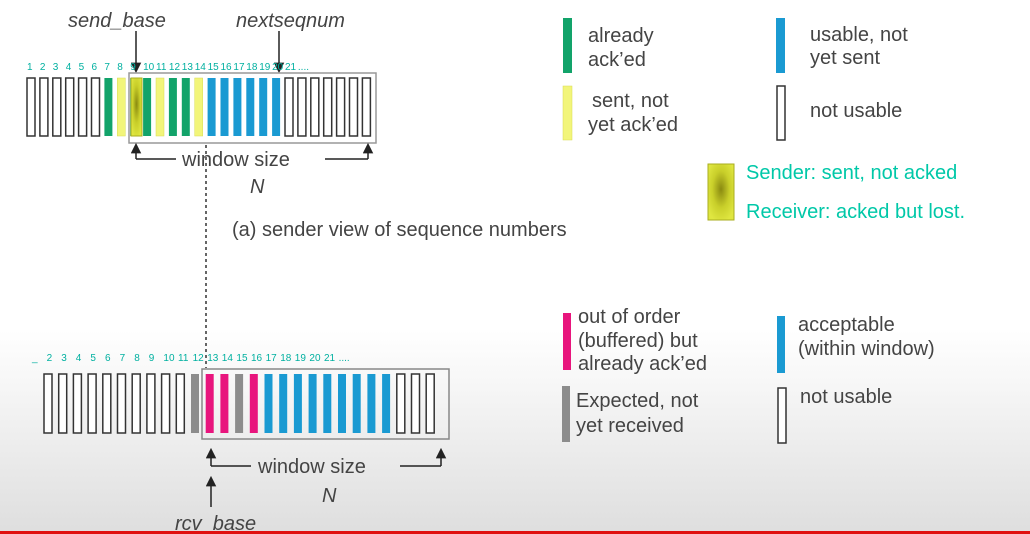  What do you see at coordinates (291, 67) in the screenshot?
I see `sender-seq-number: 21` at bounding box center [291, 67].